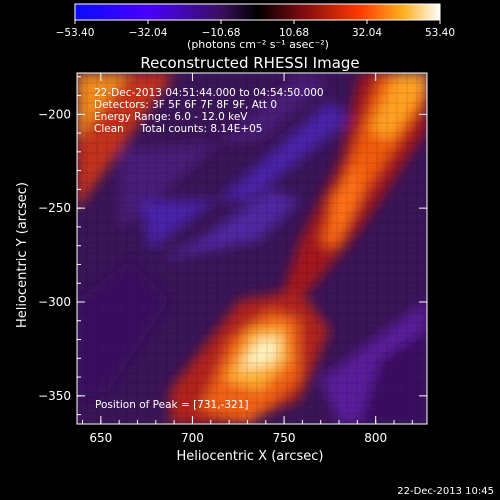 The image size is (500, 500). Describe the element at coordinates (185, 105) in the screenshot. I see `annotation-detectors: Detectors: 3F 5F 6F 7F 8F 9F, Att 0` at that location.